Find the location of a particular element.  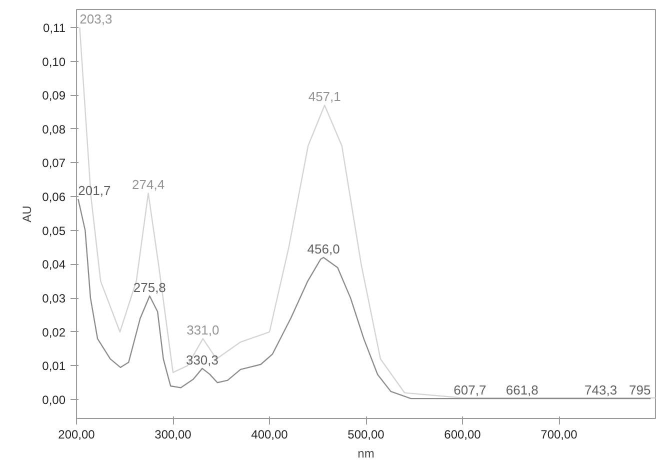

x-tick-label: 400,00 is located at coordinates (269, 435).